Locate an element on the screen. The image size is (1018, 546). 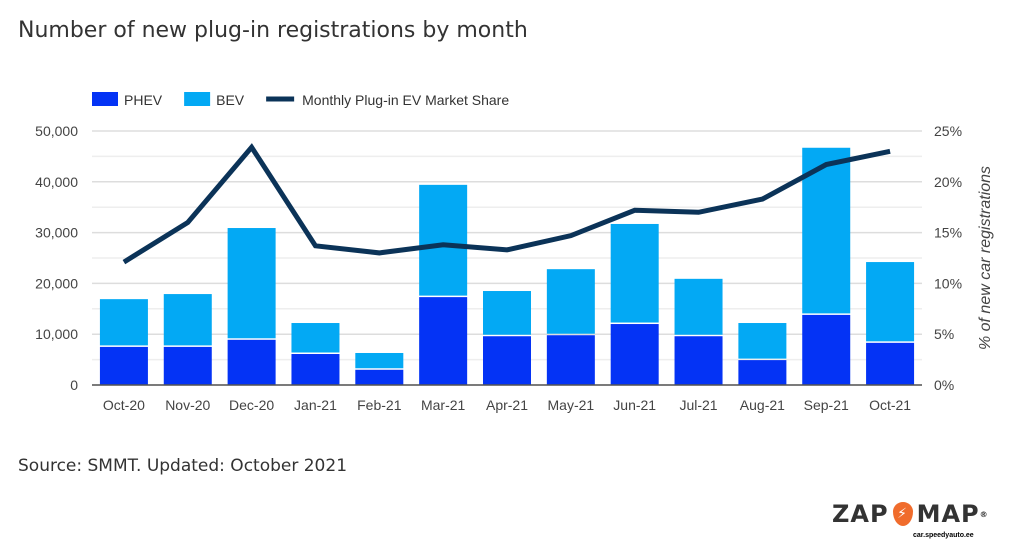
x-tick: May-21 is located at coordinates (571, 405).